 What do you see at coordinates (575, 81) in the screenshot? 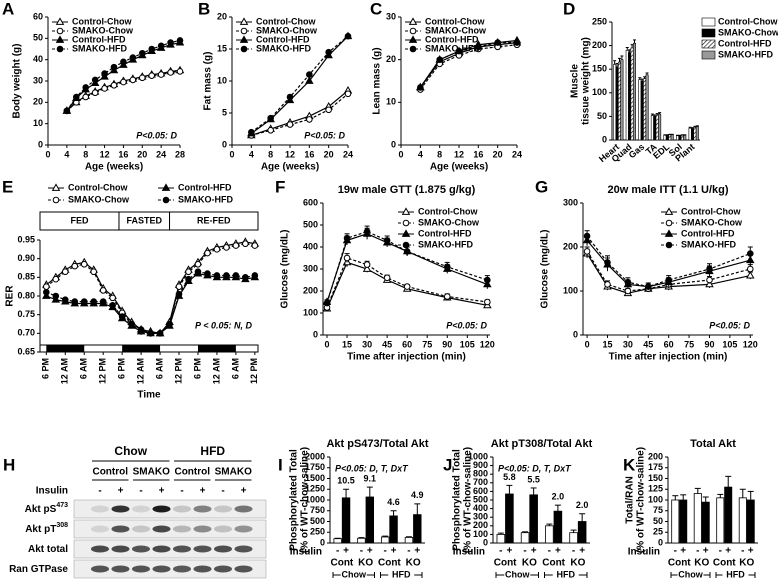
I see `y-axis-label: Muscle` at bounding box center [575, 81].